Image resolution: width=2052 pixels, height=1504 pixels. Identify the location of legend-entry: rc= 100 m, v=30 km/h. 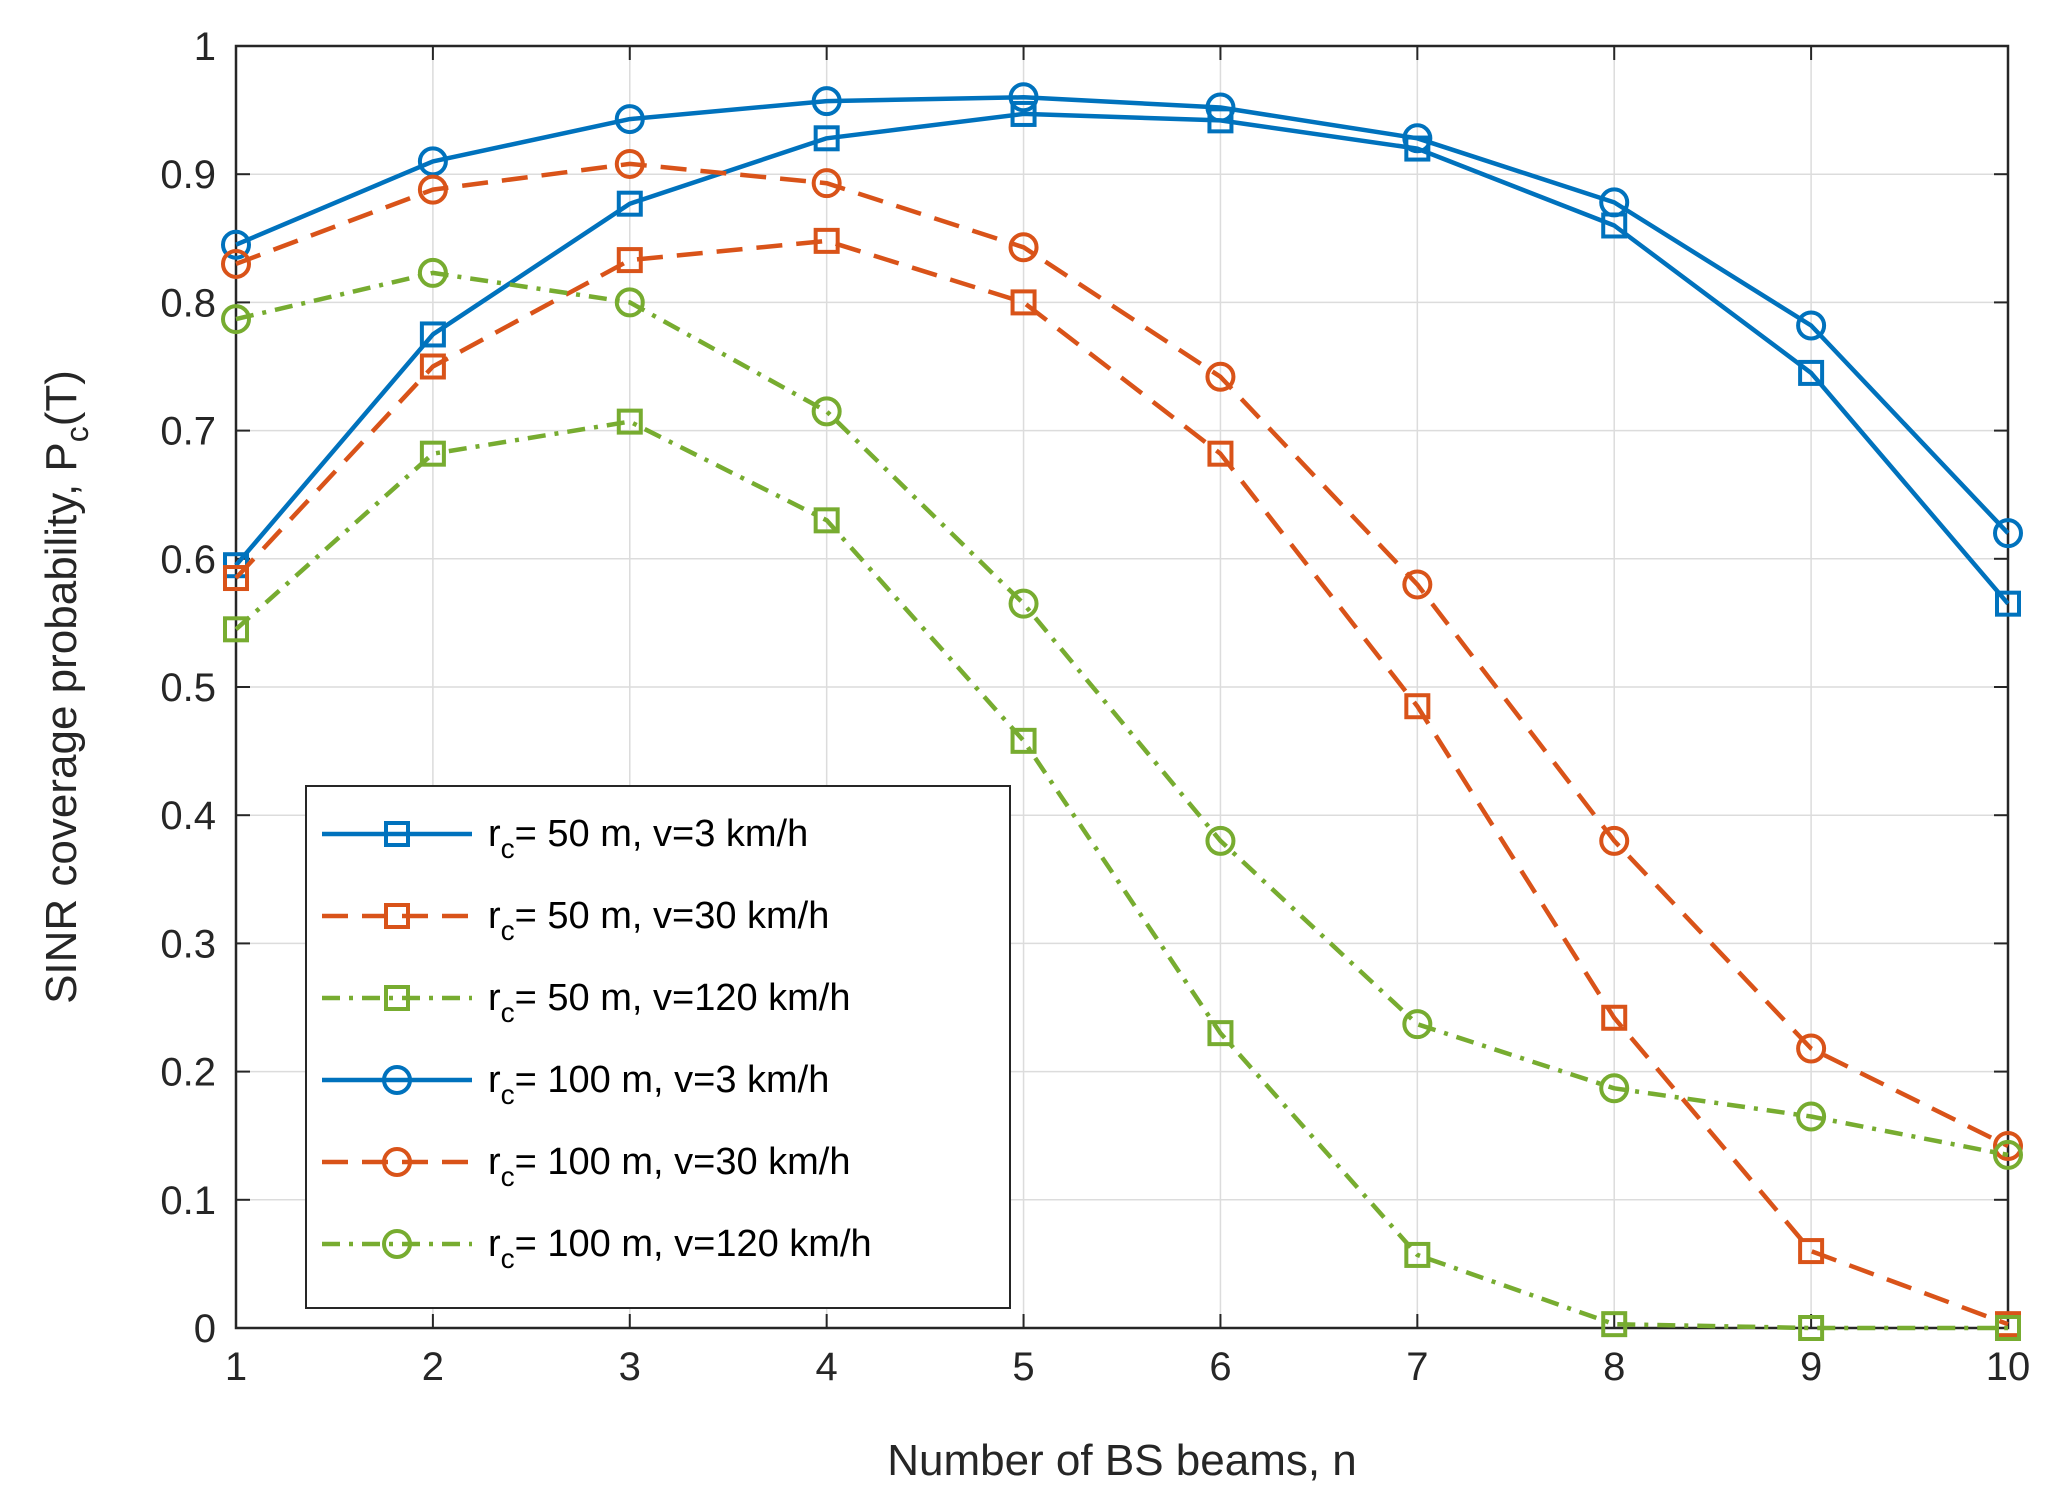
(586, 1166).